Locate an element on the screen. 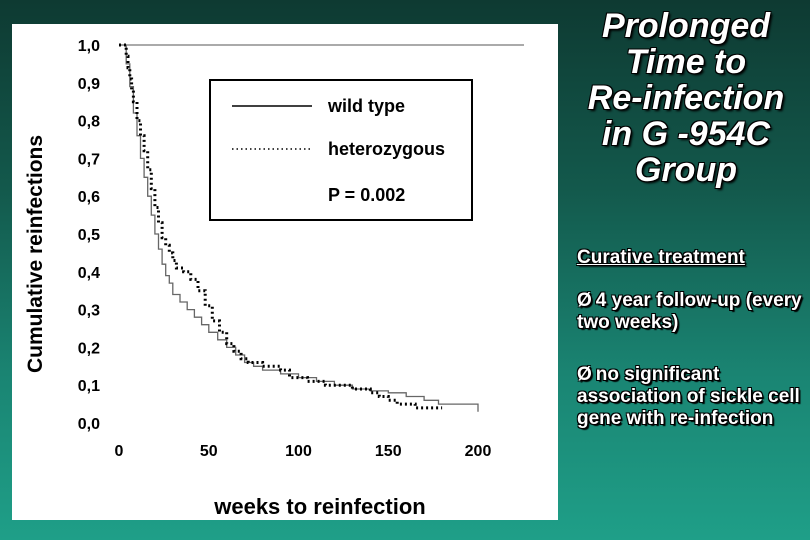 The height and width of the screenshot is (540, 810). y-tick-label: 0,1 is located at coordinates (89, 386).